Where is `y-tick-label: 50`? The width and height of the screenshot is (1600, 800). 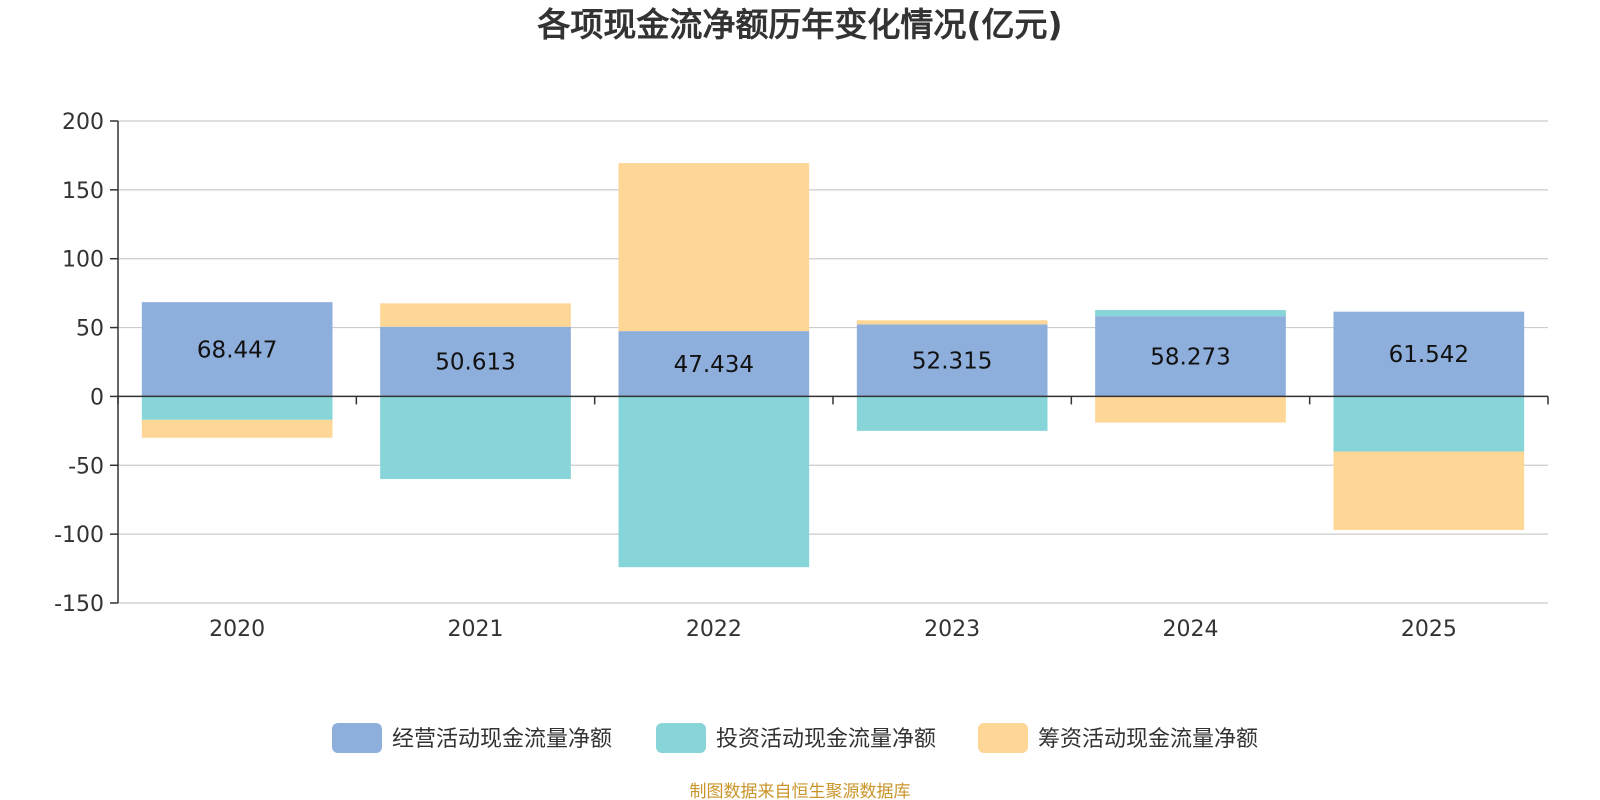 y-tick-label: 50 is located at coordinates (90, 329).